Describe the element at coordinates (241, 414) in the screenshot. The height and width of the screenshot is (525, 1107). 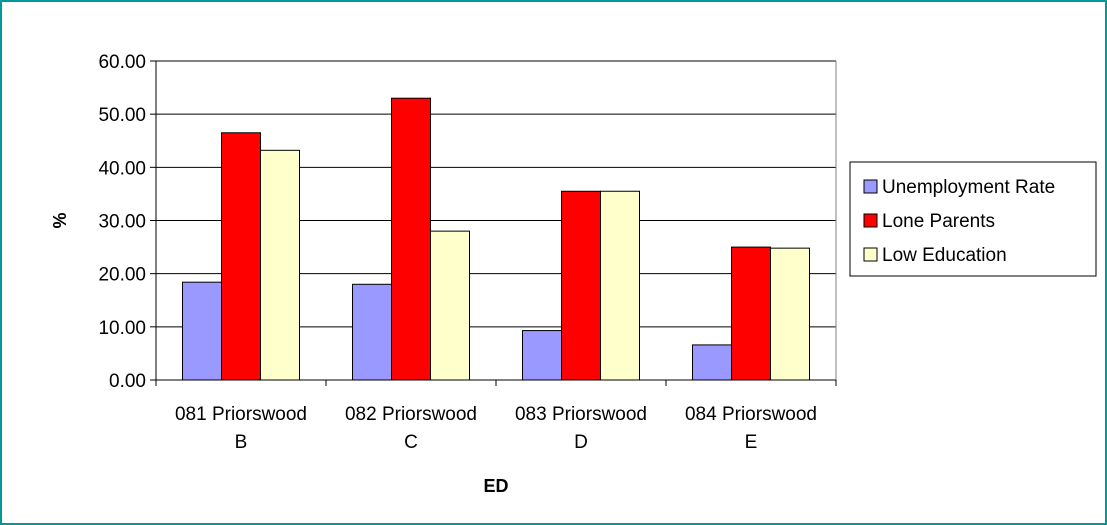
I see `x-category-label: 081 Priorswood` at that location.